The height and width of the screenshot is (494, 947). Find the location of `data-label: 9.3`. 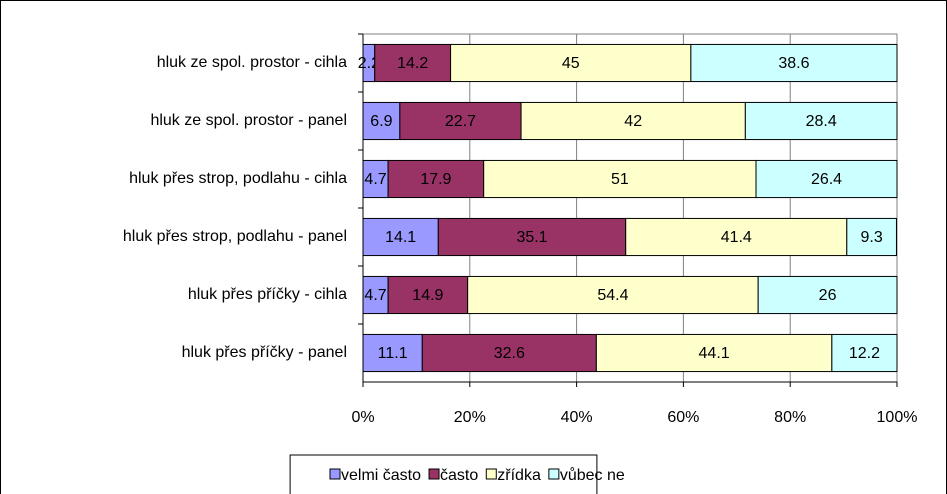

data-label: 9.3 is located at coordinates (872, 237).